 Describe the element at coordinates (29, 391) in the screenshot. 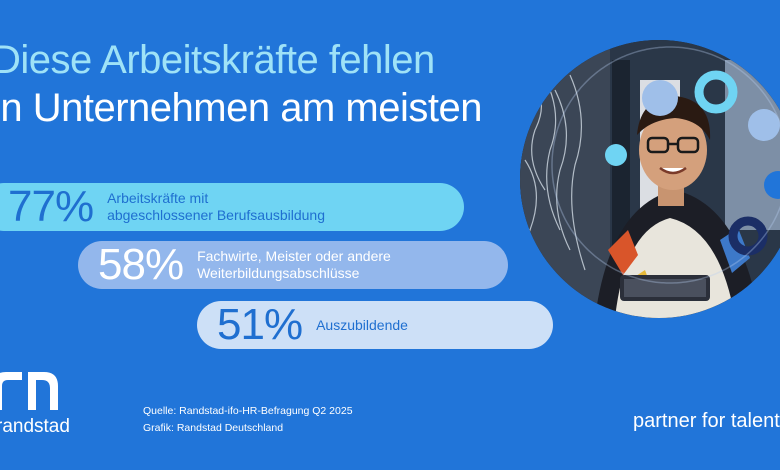

I see `randstad-logo-icon` at that location.